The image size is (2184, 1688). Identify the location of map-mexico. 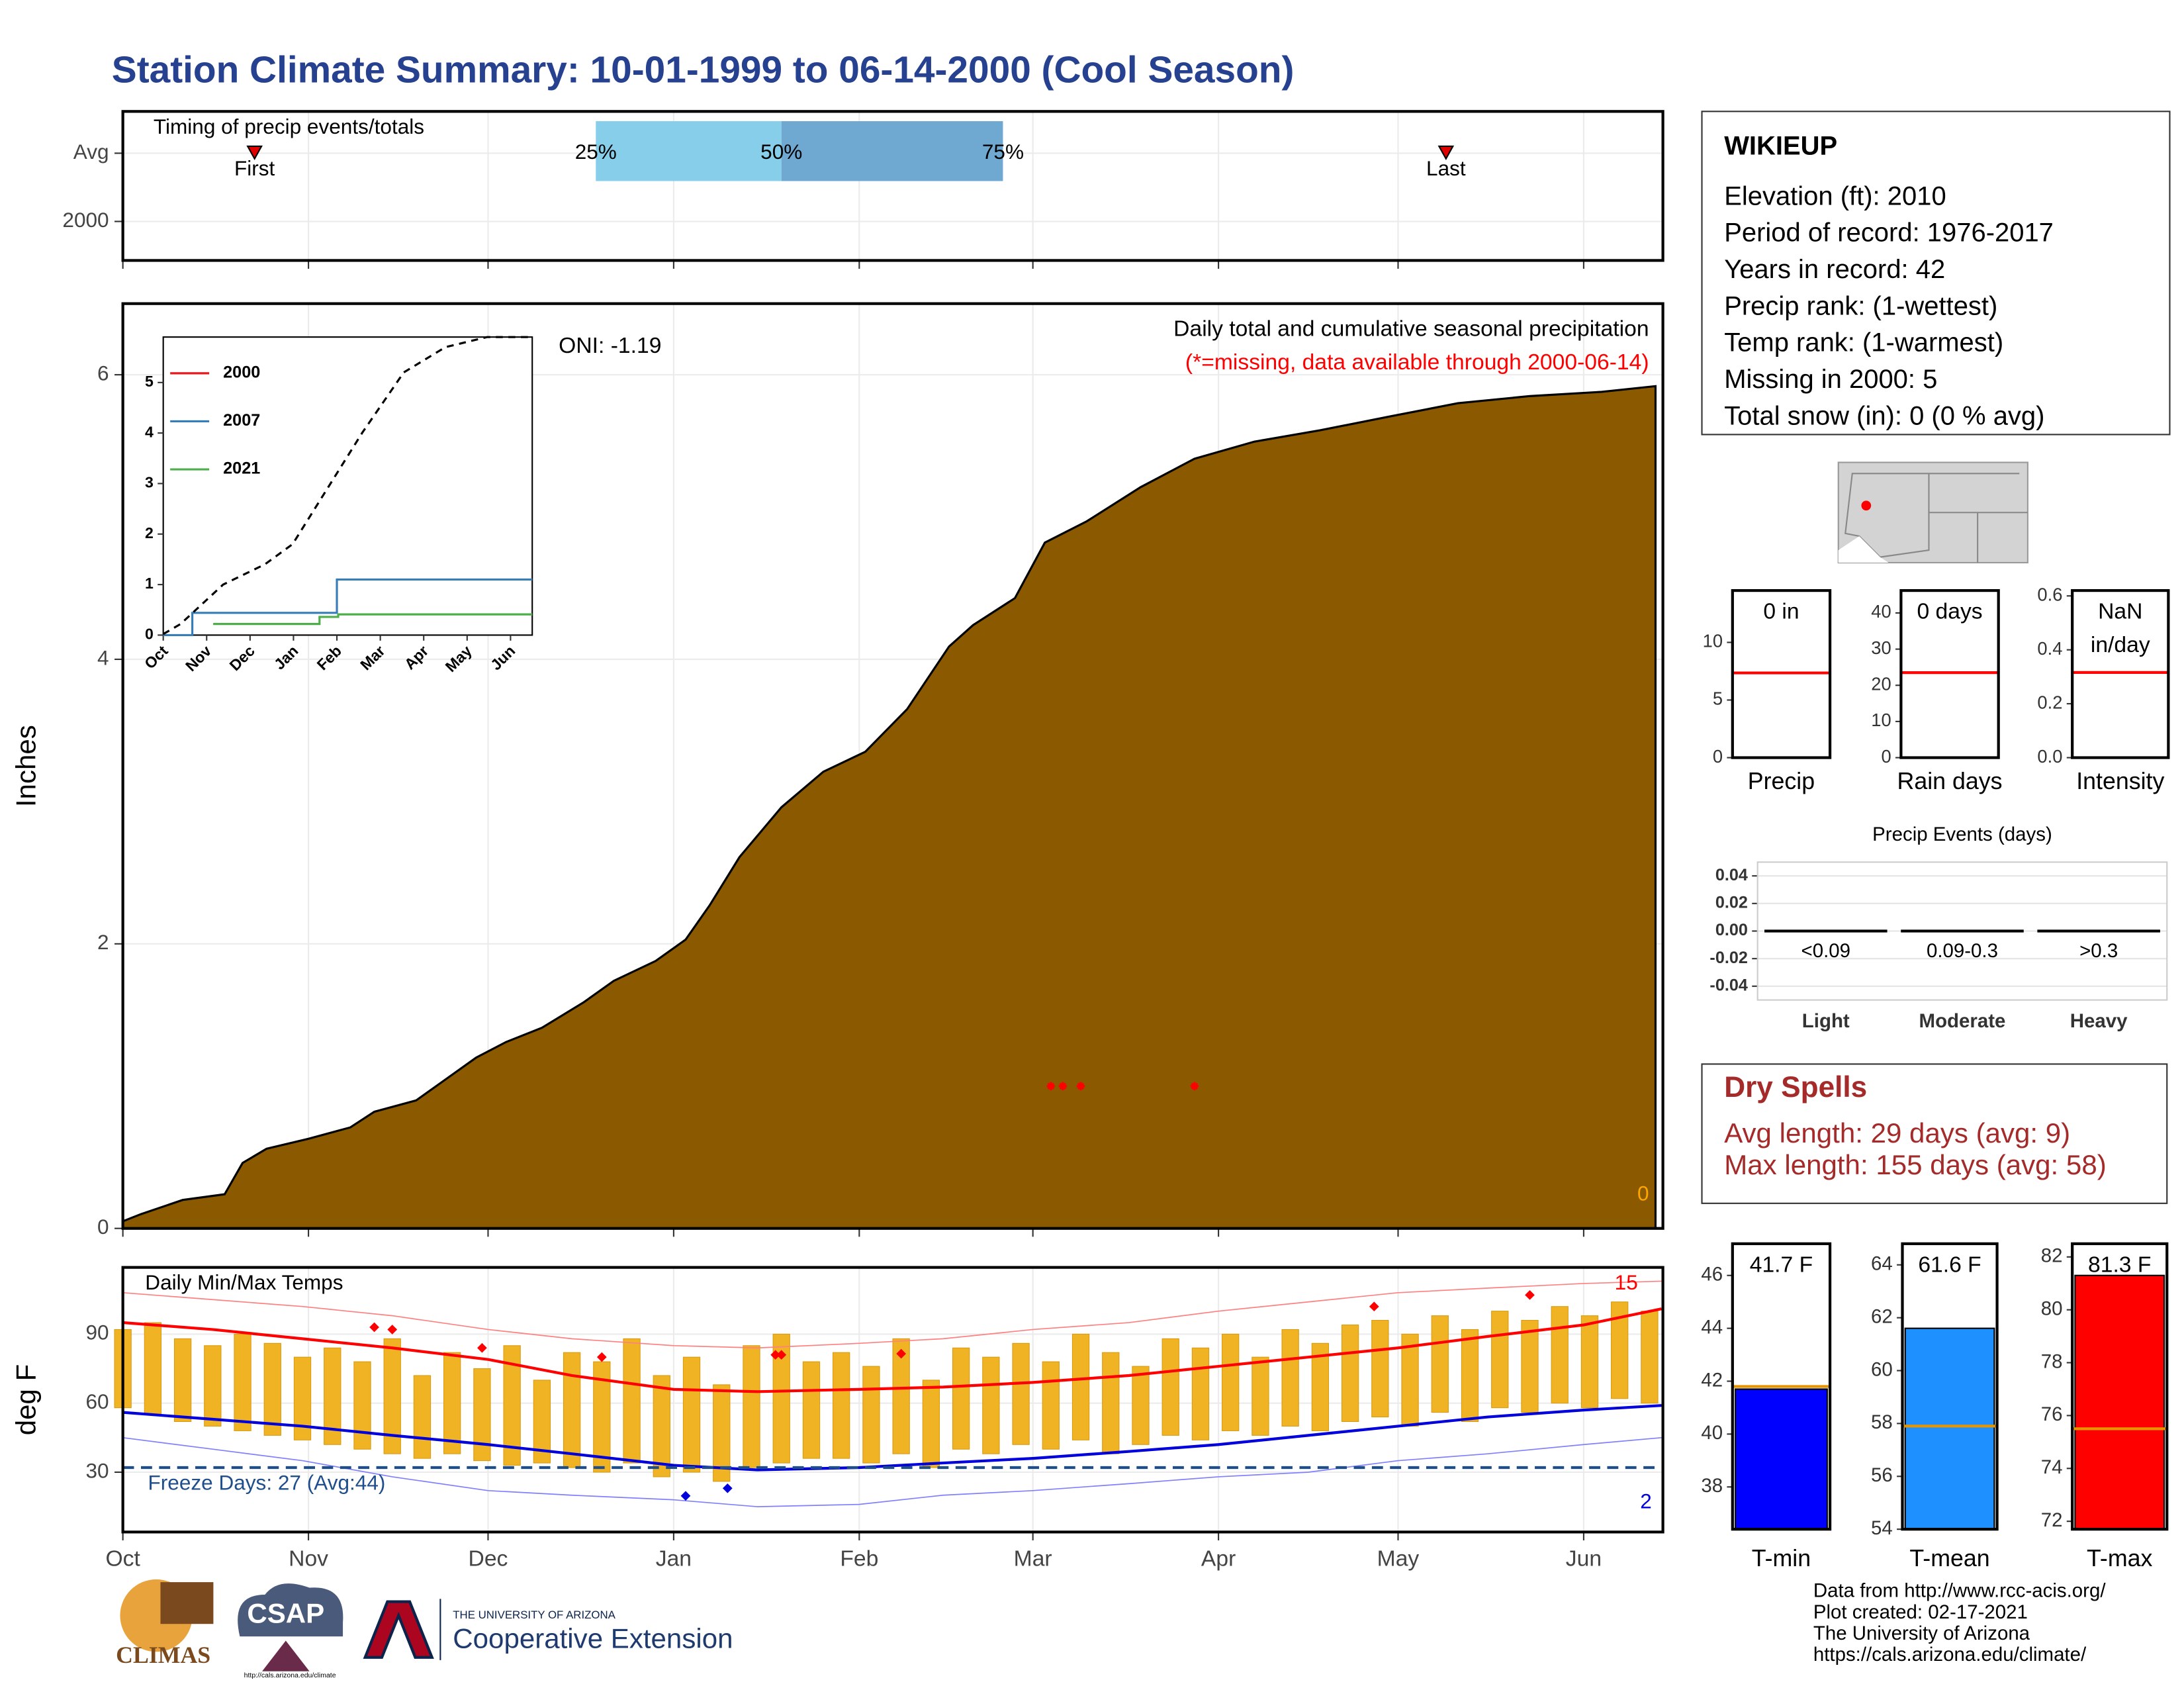
(1863, 549).